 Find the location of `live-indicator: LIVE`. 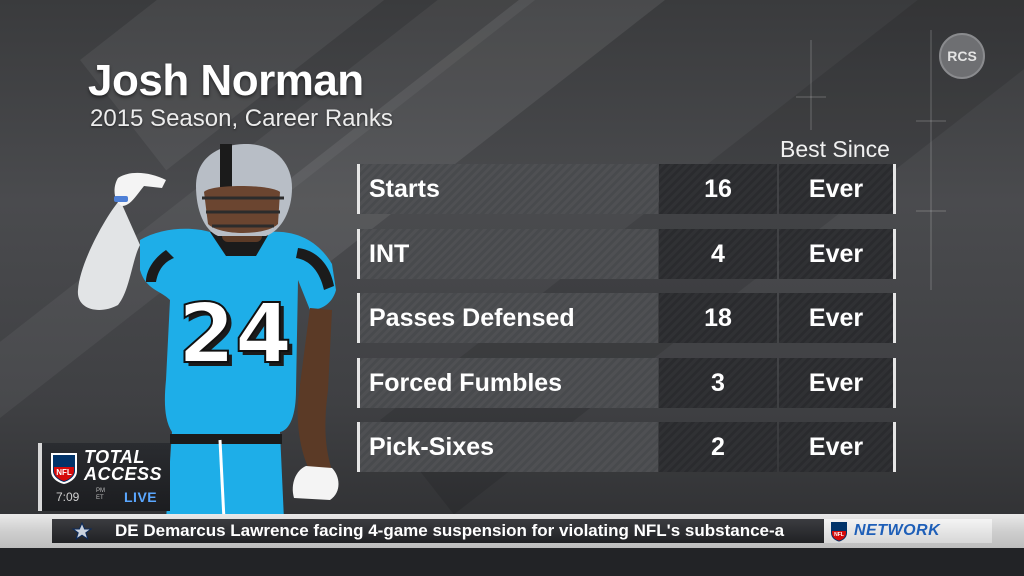

live-indicator: LIVE is located at coordinates (141, 497).